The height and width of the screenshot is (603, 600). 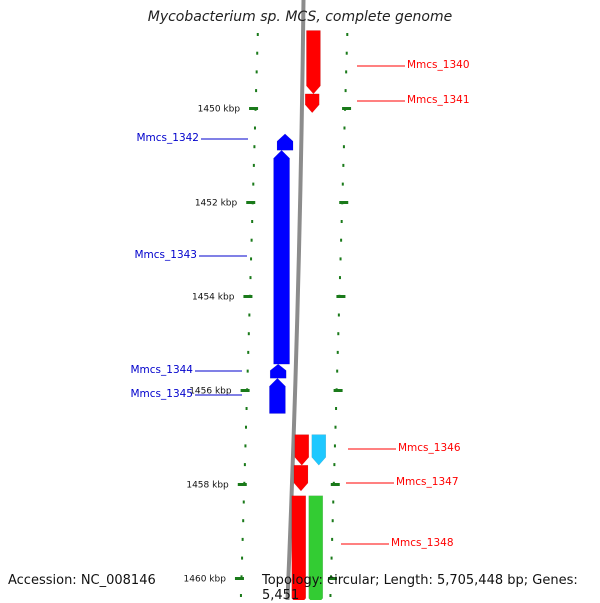 What do you see at coordinates (210, 392) in the screenshot?
I see `scale-tick-label: 1456 kbp` at bounding box center [210, 392].